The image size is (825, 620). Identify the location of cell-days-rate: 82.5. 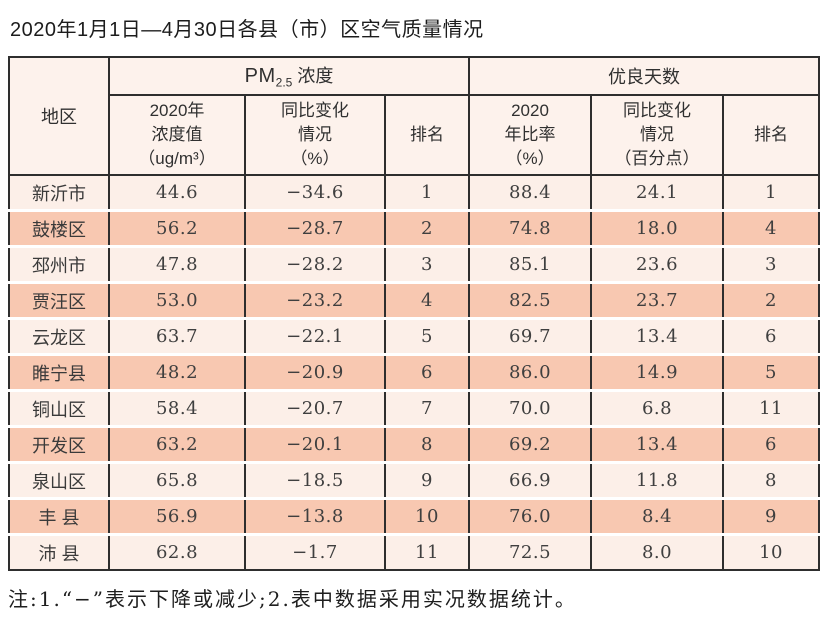
(530, 301).